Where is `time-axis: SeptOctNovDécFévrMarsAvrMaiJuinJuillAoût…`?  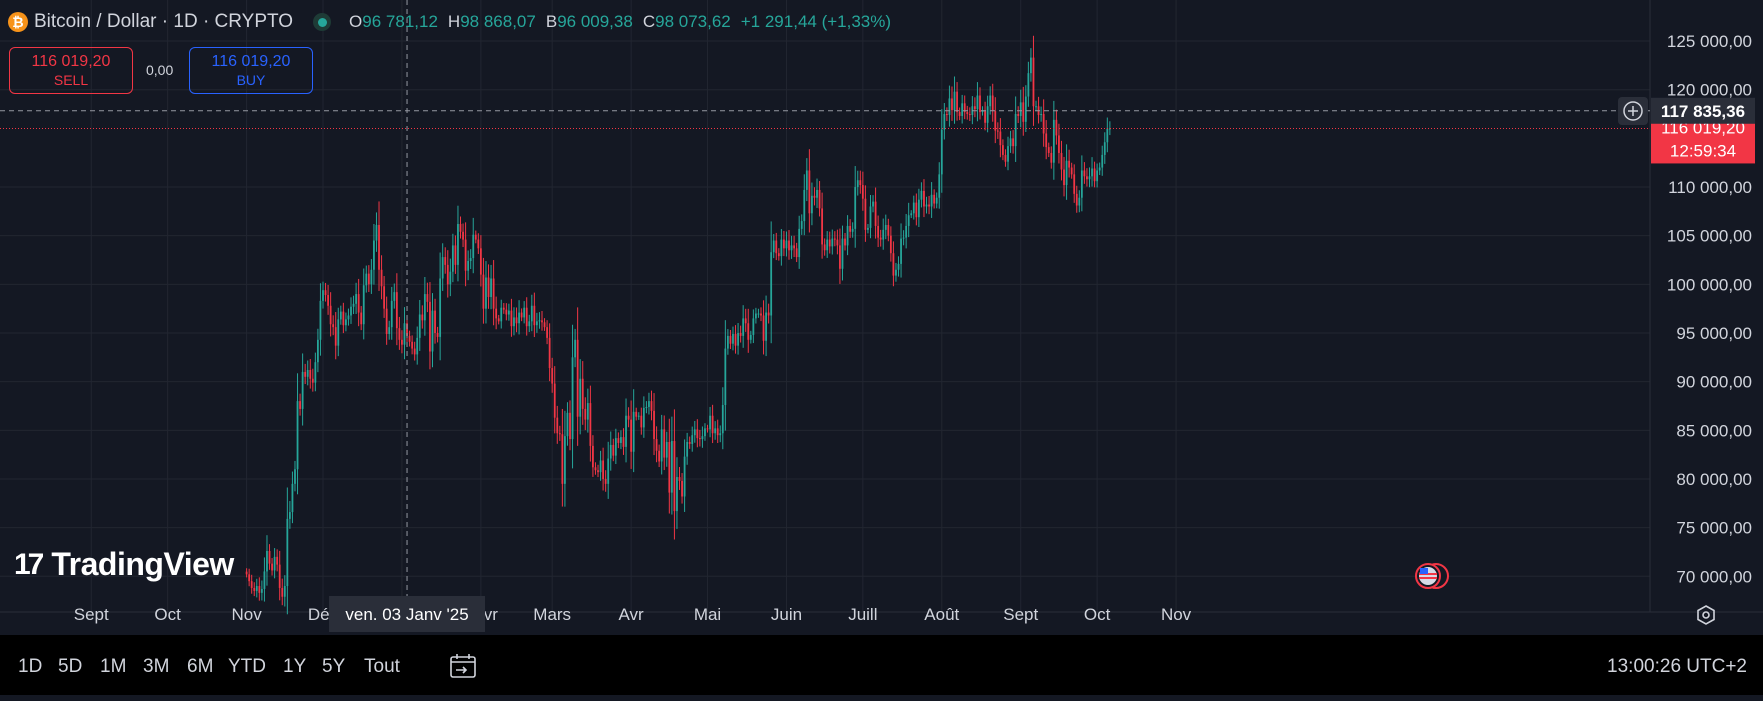 time-axis: SeptOctNovDécFévrMarsAvrMaiJuinJuillAoût… is located at coordinates (894, 614).